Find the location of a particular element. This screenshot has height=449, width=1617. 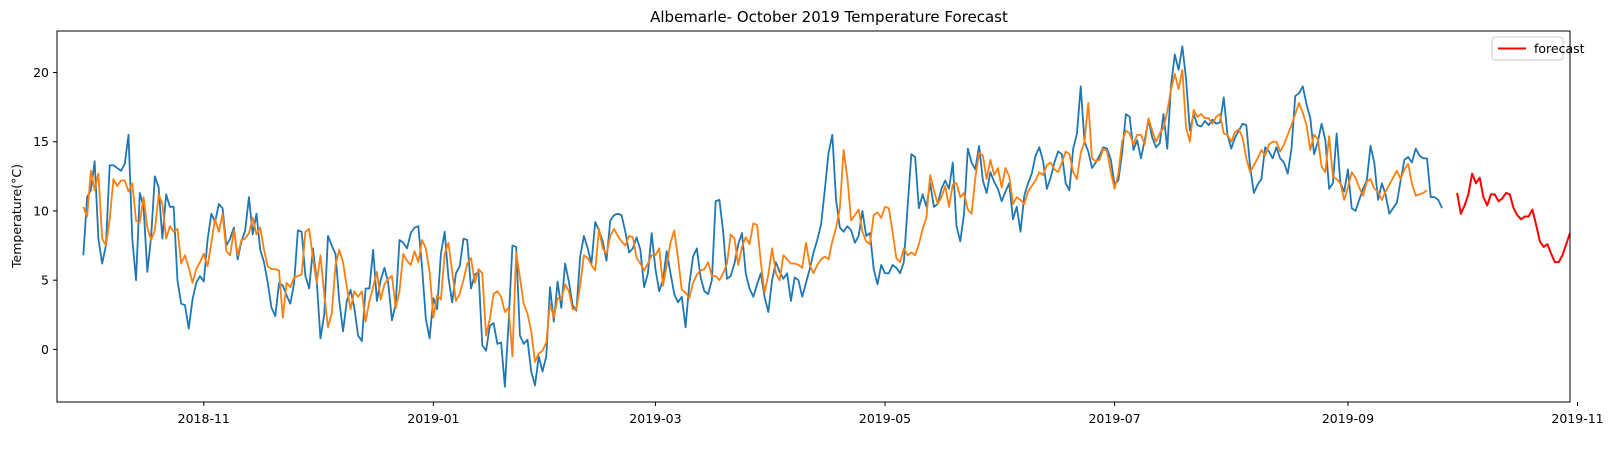

x-tick-label: 2018-11 is located at coordinates (204, 418).